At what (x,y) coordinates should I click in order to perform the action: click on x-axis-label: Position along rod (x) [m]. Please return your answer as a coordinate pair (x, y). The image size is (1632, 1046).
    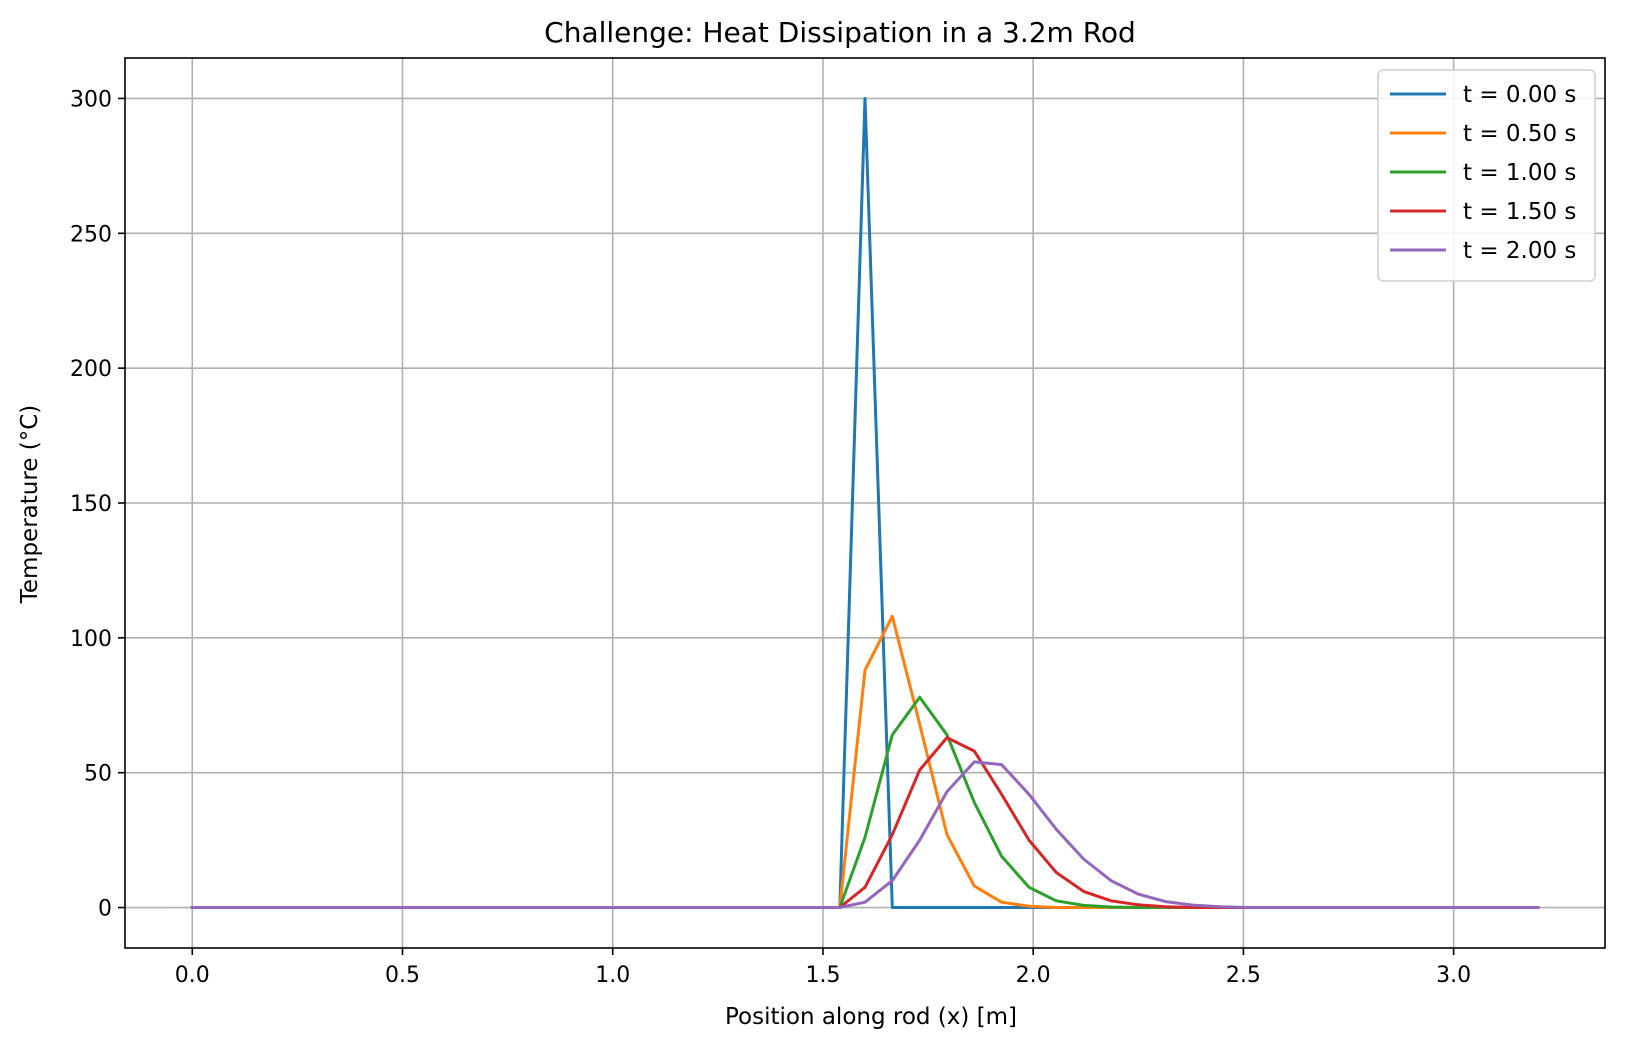
    Looking at the image, I should click on (871, 1017).